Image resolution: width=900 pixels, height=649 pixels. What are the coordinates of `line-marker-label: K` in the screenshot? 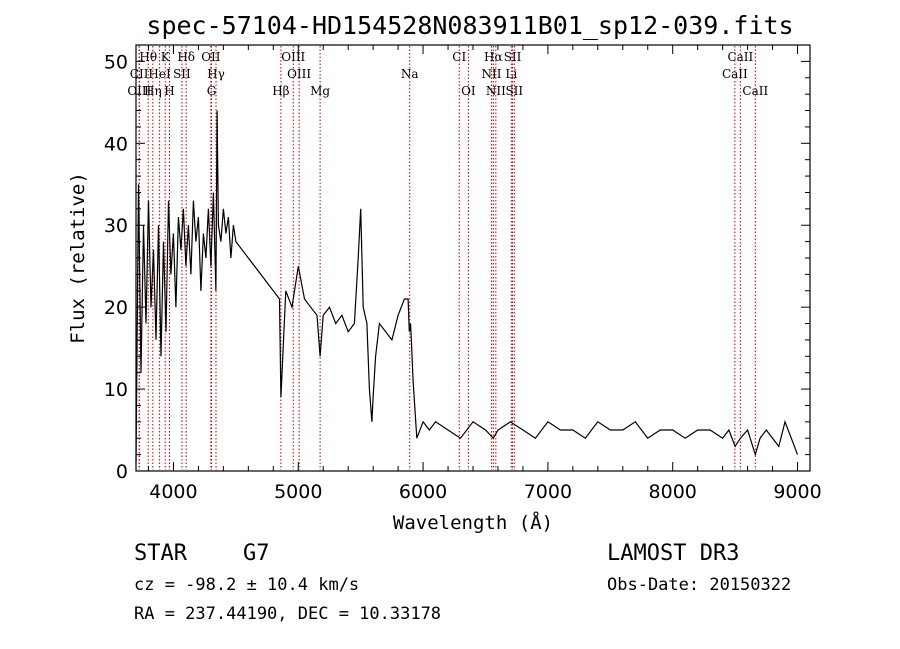 It's located at (166, 57).